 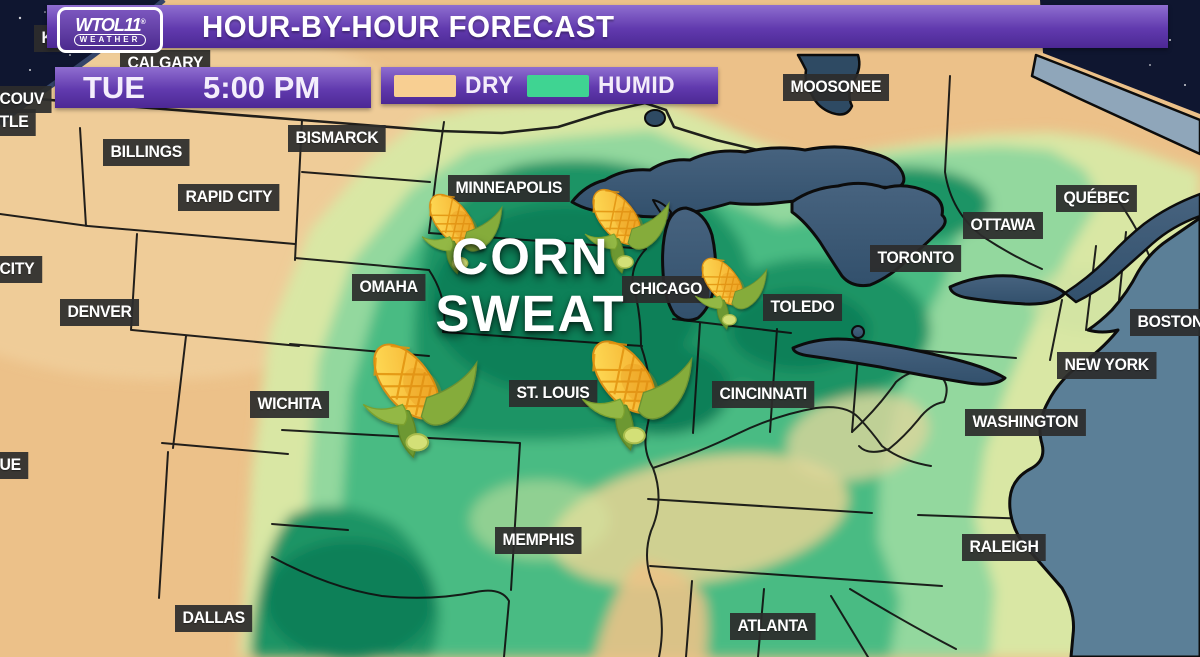 I want to click on corn-sweat-line2: SWEAT, so click(x=530, y=313).